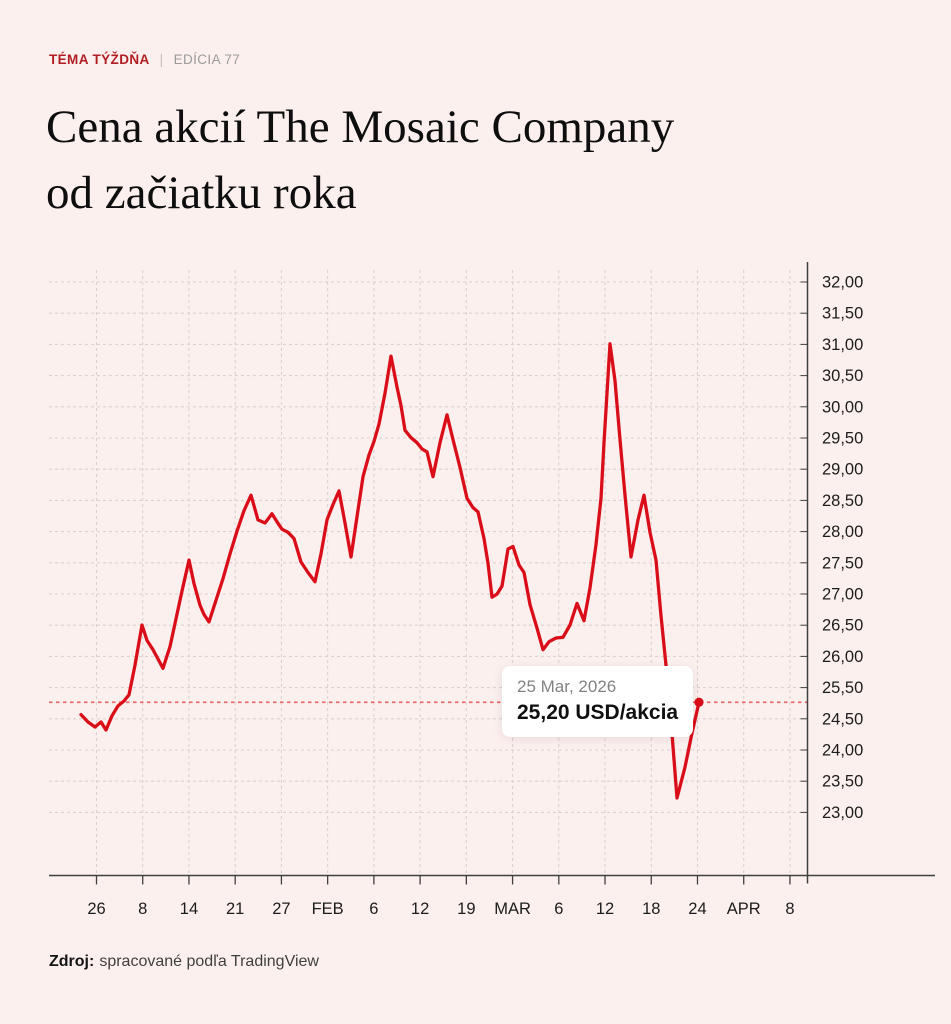 The width and height of the screenshot is (951, 1024). Describe the element at coordinates (567, 686) in the screenshot. I see `tooltip-date: 25 Mar, 2026` at that location.